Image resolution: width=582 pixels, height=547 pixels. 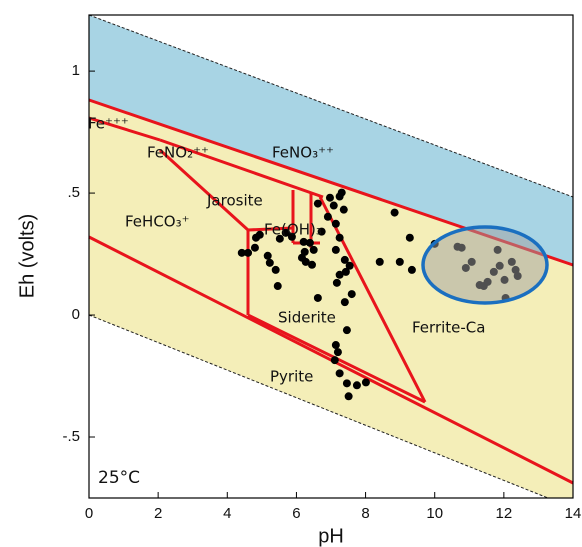 What do you see at coordinates (158, 513) in the screenshot?
I see `x-tick-label: 2` at bounding box center [158, 513].